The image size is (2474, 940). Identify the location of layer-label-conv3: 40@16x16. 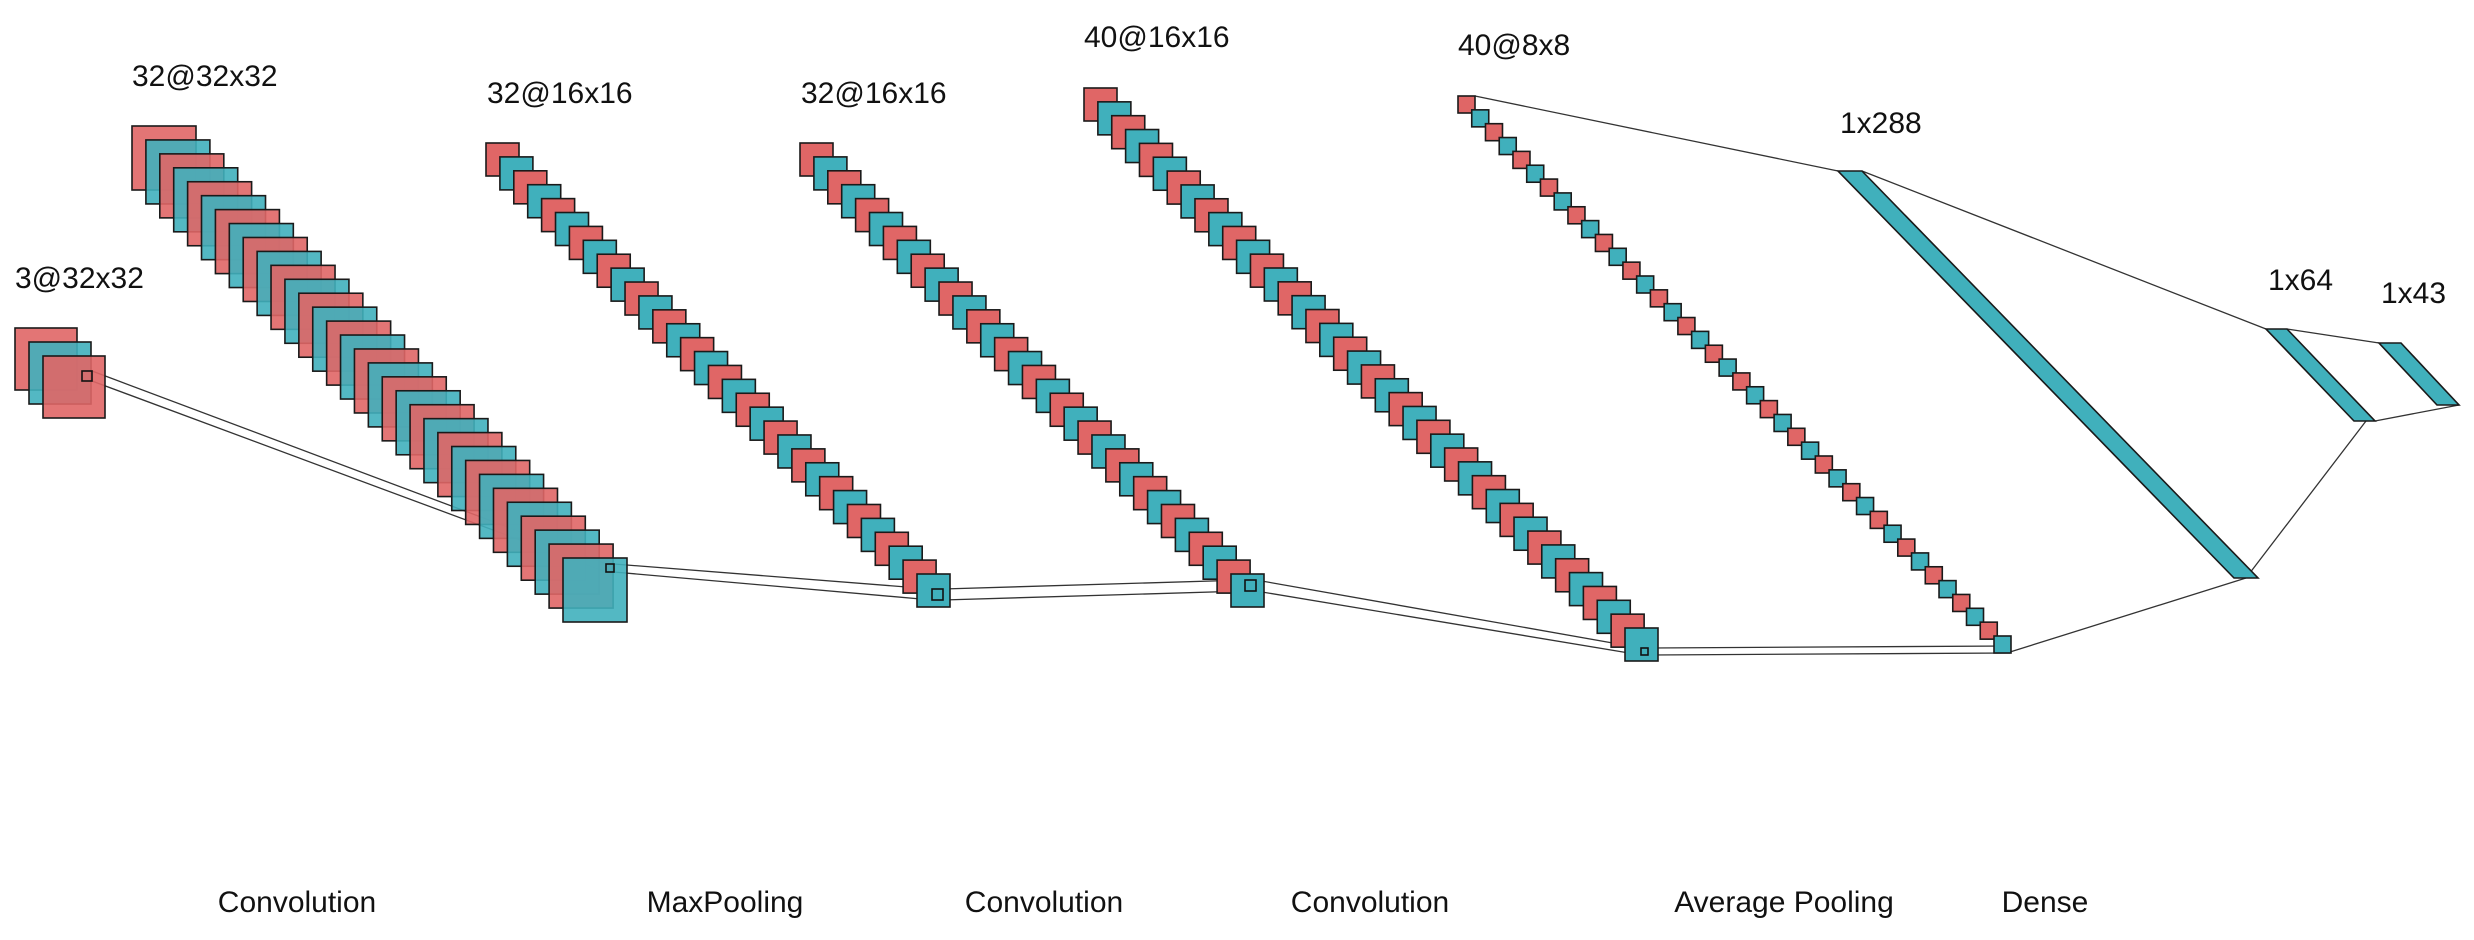
(1157, 37).